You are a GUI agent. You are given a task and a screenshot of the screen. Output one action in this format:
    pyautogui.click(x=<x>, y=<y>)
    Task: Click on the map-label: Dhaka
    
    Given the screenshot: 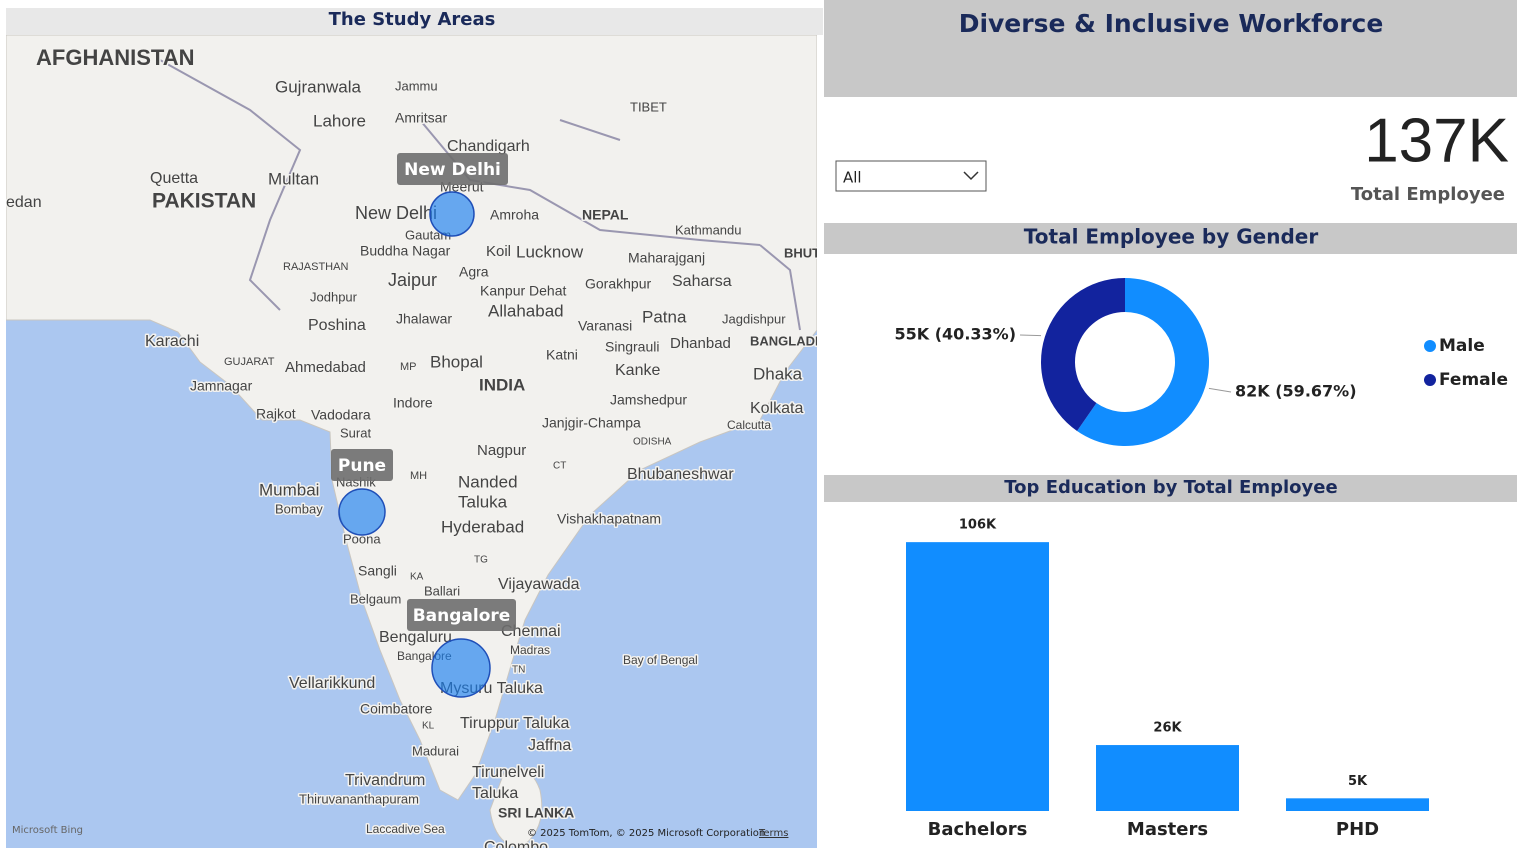 What is the action you would take?
    pyautogui.click(x=778, y=373)
    